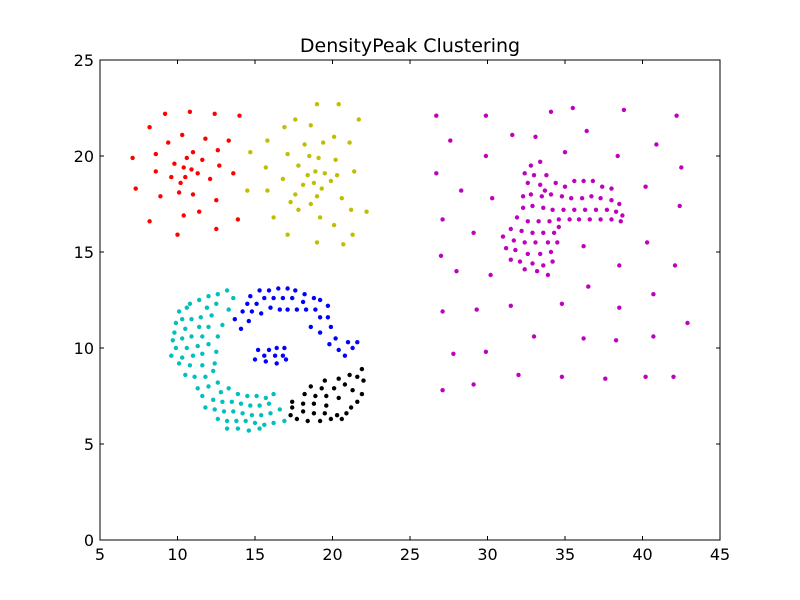  I want to click on x-tick-label: 10, so click(177, 554).